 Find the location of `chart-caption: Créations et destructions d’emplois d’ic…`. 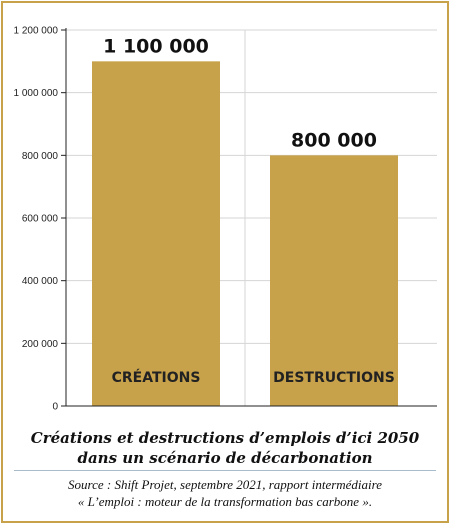

chart-caption: Créations et destructions d’emplois d’ic… is located at coordinates (225, 448).